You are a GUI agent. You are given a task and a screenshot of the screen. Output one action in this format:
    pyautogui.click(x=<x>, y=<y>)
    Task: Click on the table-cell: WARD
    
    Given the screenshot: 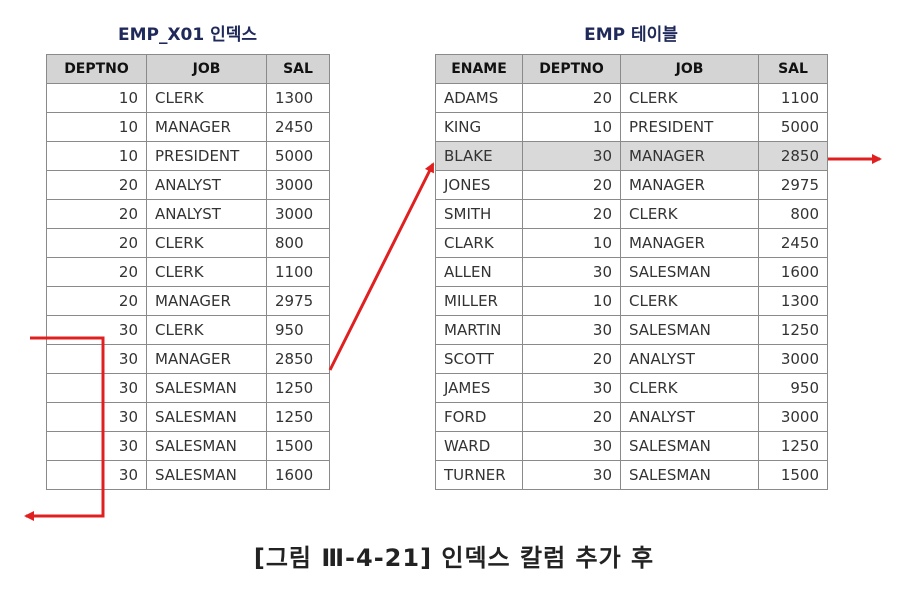 What is the action you would take?
    pyautogui.click(x=479, y=446)
    